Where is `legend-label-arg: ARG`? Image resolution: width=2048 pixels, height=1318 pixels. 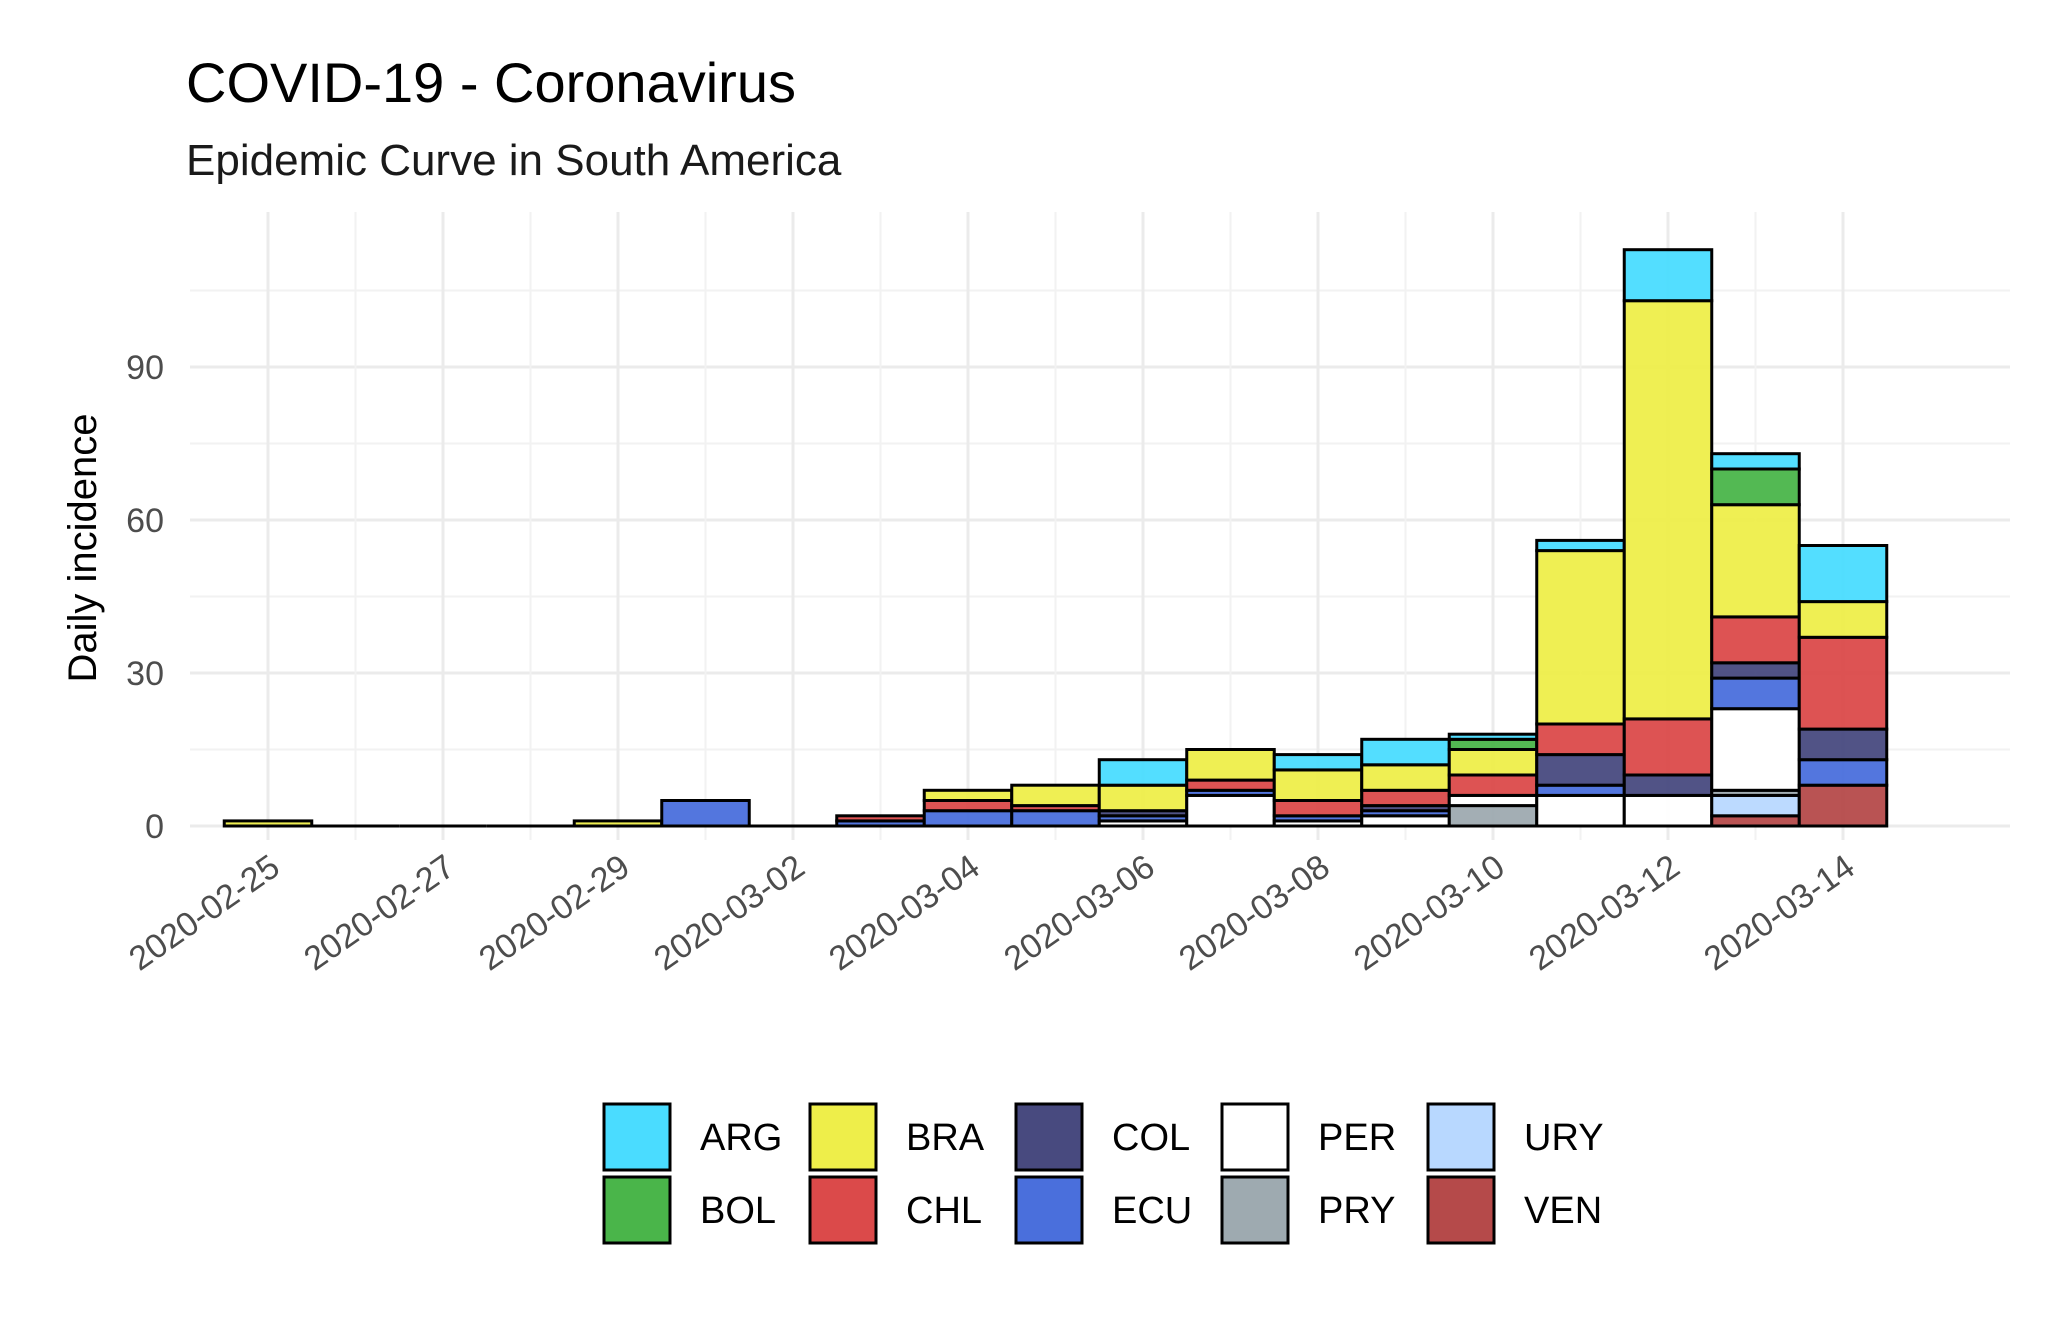
legend-label-arg: ARG is located at coordinates (741, 1138).